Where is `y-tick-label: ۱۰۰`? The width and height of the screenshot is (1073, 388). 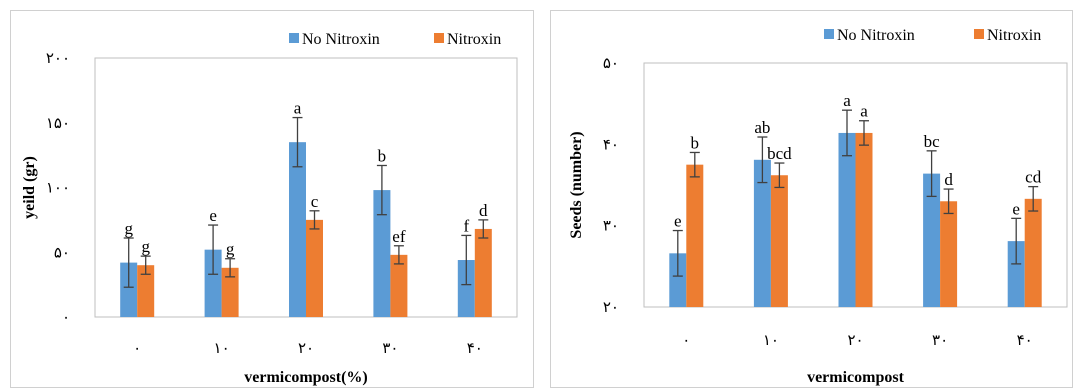
y-tick-label: ۱۰۰ is located at coordinates (58, 189).